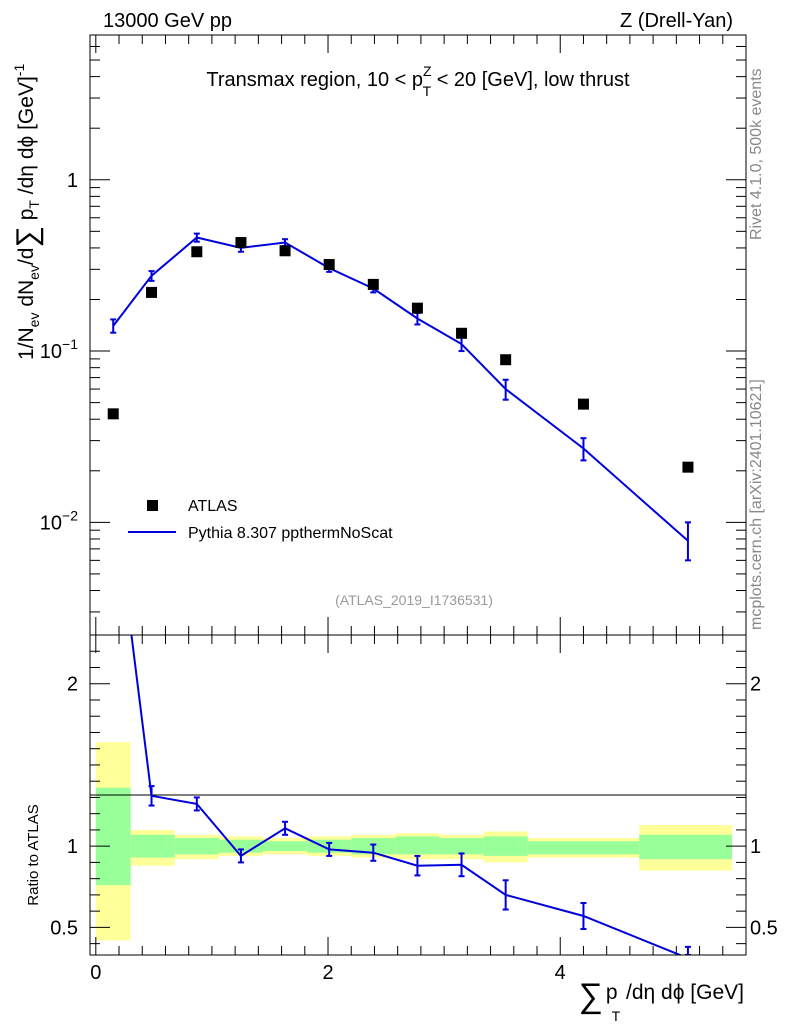  I want to click on x-tick-label: 4, so click(560, 973).